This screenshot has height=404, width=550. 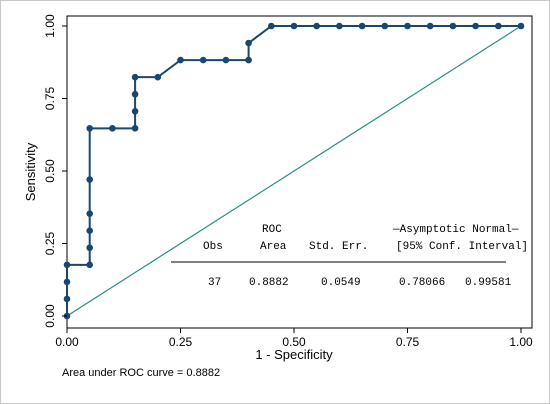 What do you see at coordinates (455, 230) in the screenshot?
I see `header-asymptotic: —Asymptotic Normal—` at bounding box center [455, 230].